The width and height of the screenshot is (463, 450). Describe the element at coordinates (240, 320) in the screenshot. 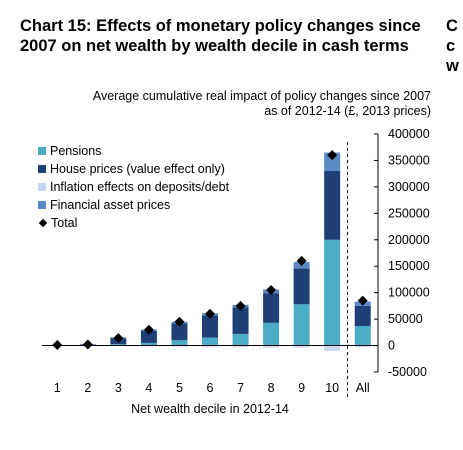

I see `bar-house-prices-value-effect-only--7` at that location.